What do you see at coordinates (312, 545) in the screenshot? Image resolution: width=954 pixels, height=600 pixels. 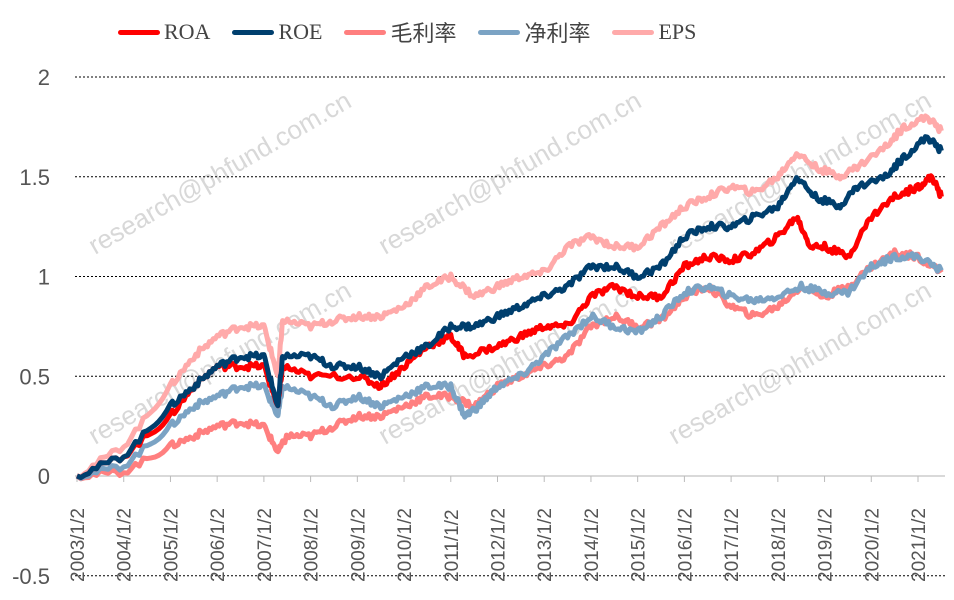 I see `x-tick-label: 2008/1/2` at bounding box center [312, 545].